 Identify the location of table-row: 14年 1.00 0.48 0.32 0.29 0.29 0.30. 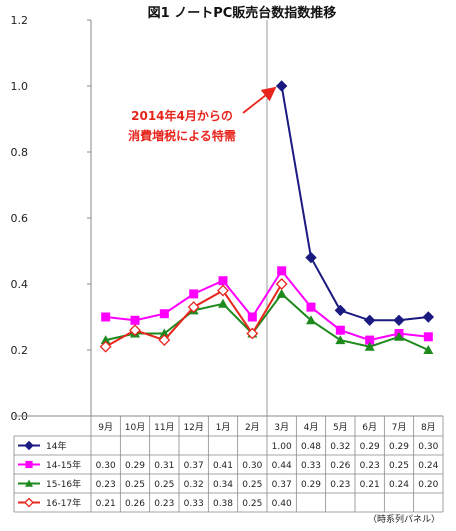
(228, 446).